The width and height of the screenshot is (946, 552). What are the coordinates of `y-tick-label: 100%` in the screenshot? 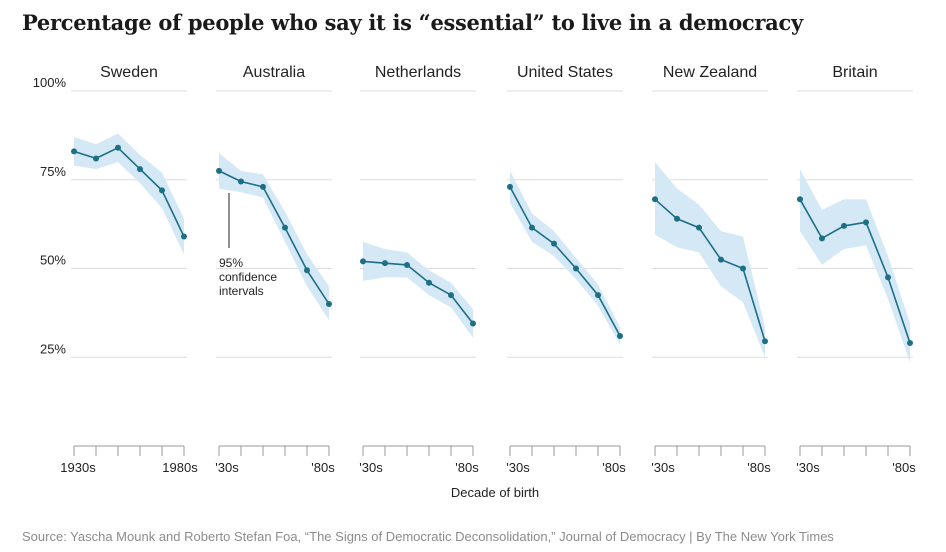 It's located at (50, 82).